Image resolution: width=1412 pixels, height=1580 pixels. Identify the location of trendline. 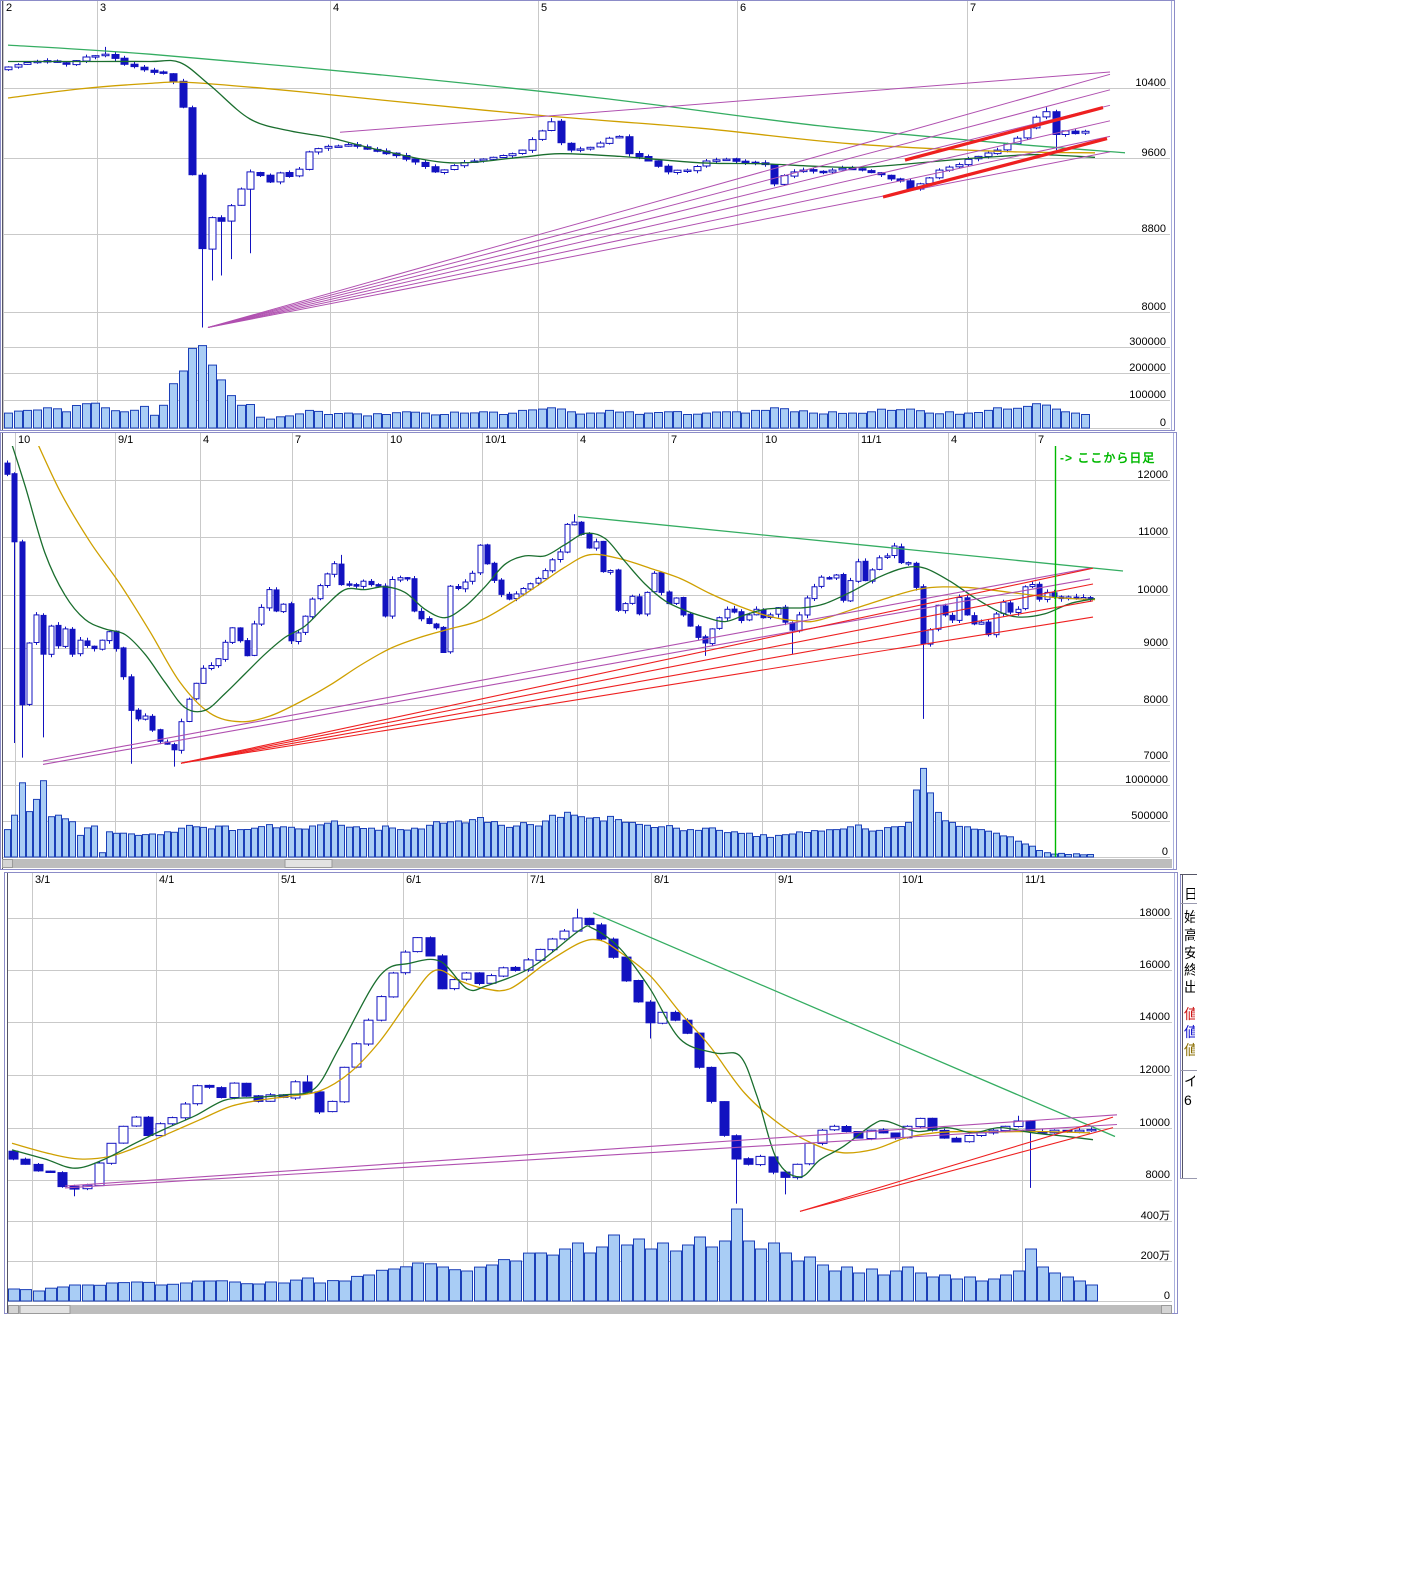
(637, 673).